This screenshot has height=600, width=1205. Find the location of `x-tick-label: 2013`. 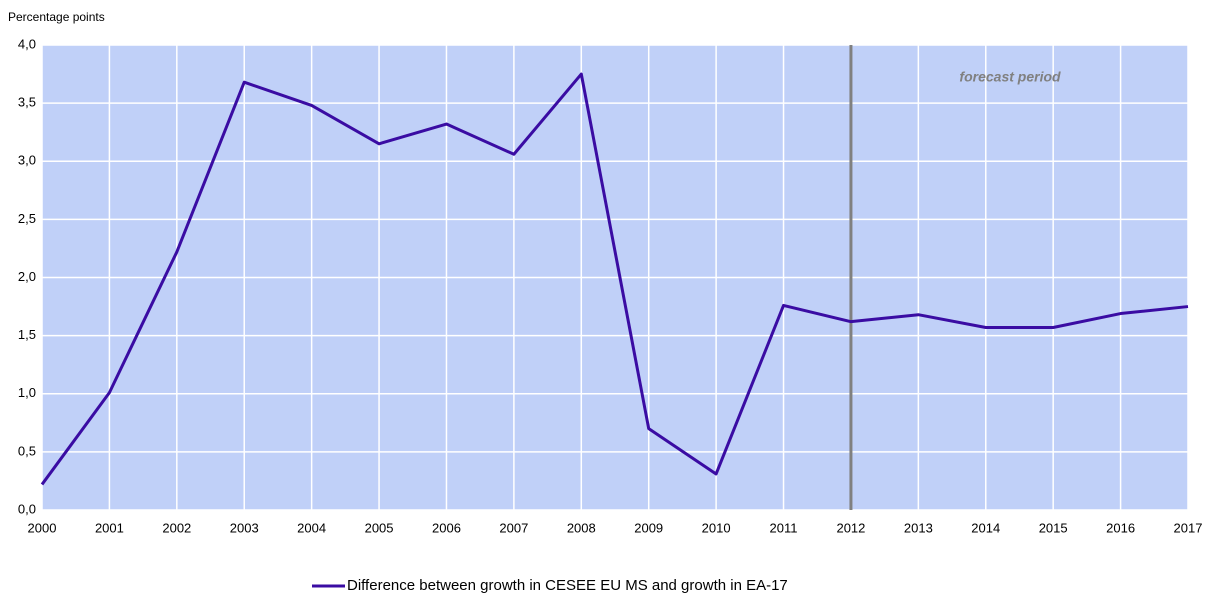

x-tick-label: 2013 is located at coordinates (918, 527).